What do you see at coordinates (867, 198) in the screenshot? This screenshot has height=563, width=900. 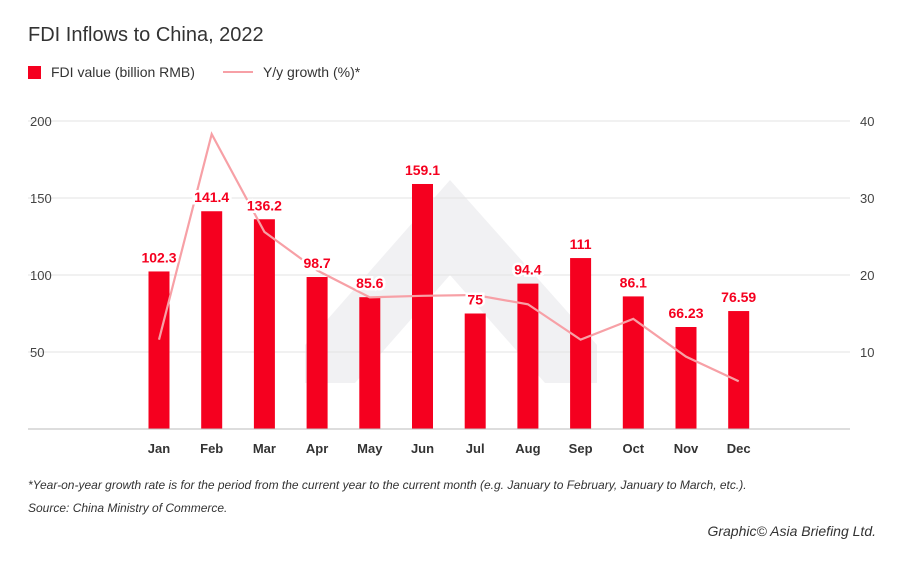 I see `right-tick-label: 30` at bounding box center [867, 198].